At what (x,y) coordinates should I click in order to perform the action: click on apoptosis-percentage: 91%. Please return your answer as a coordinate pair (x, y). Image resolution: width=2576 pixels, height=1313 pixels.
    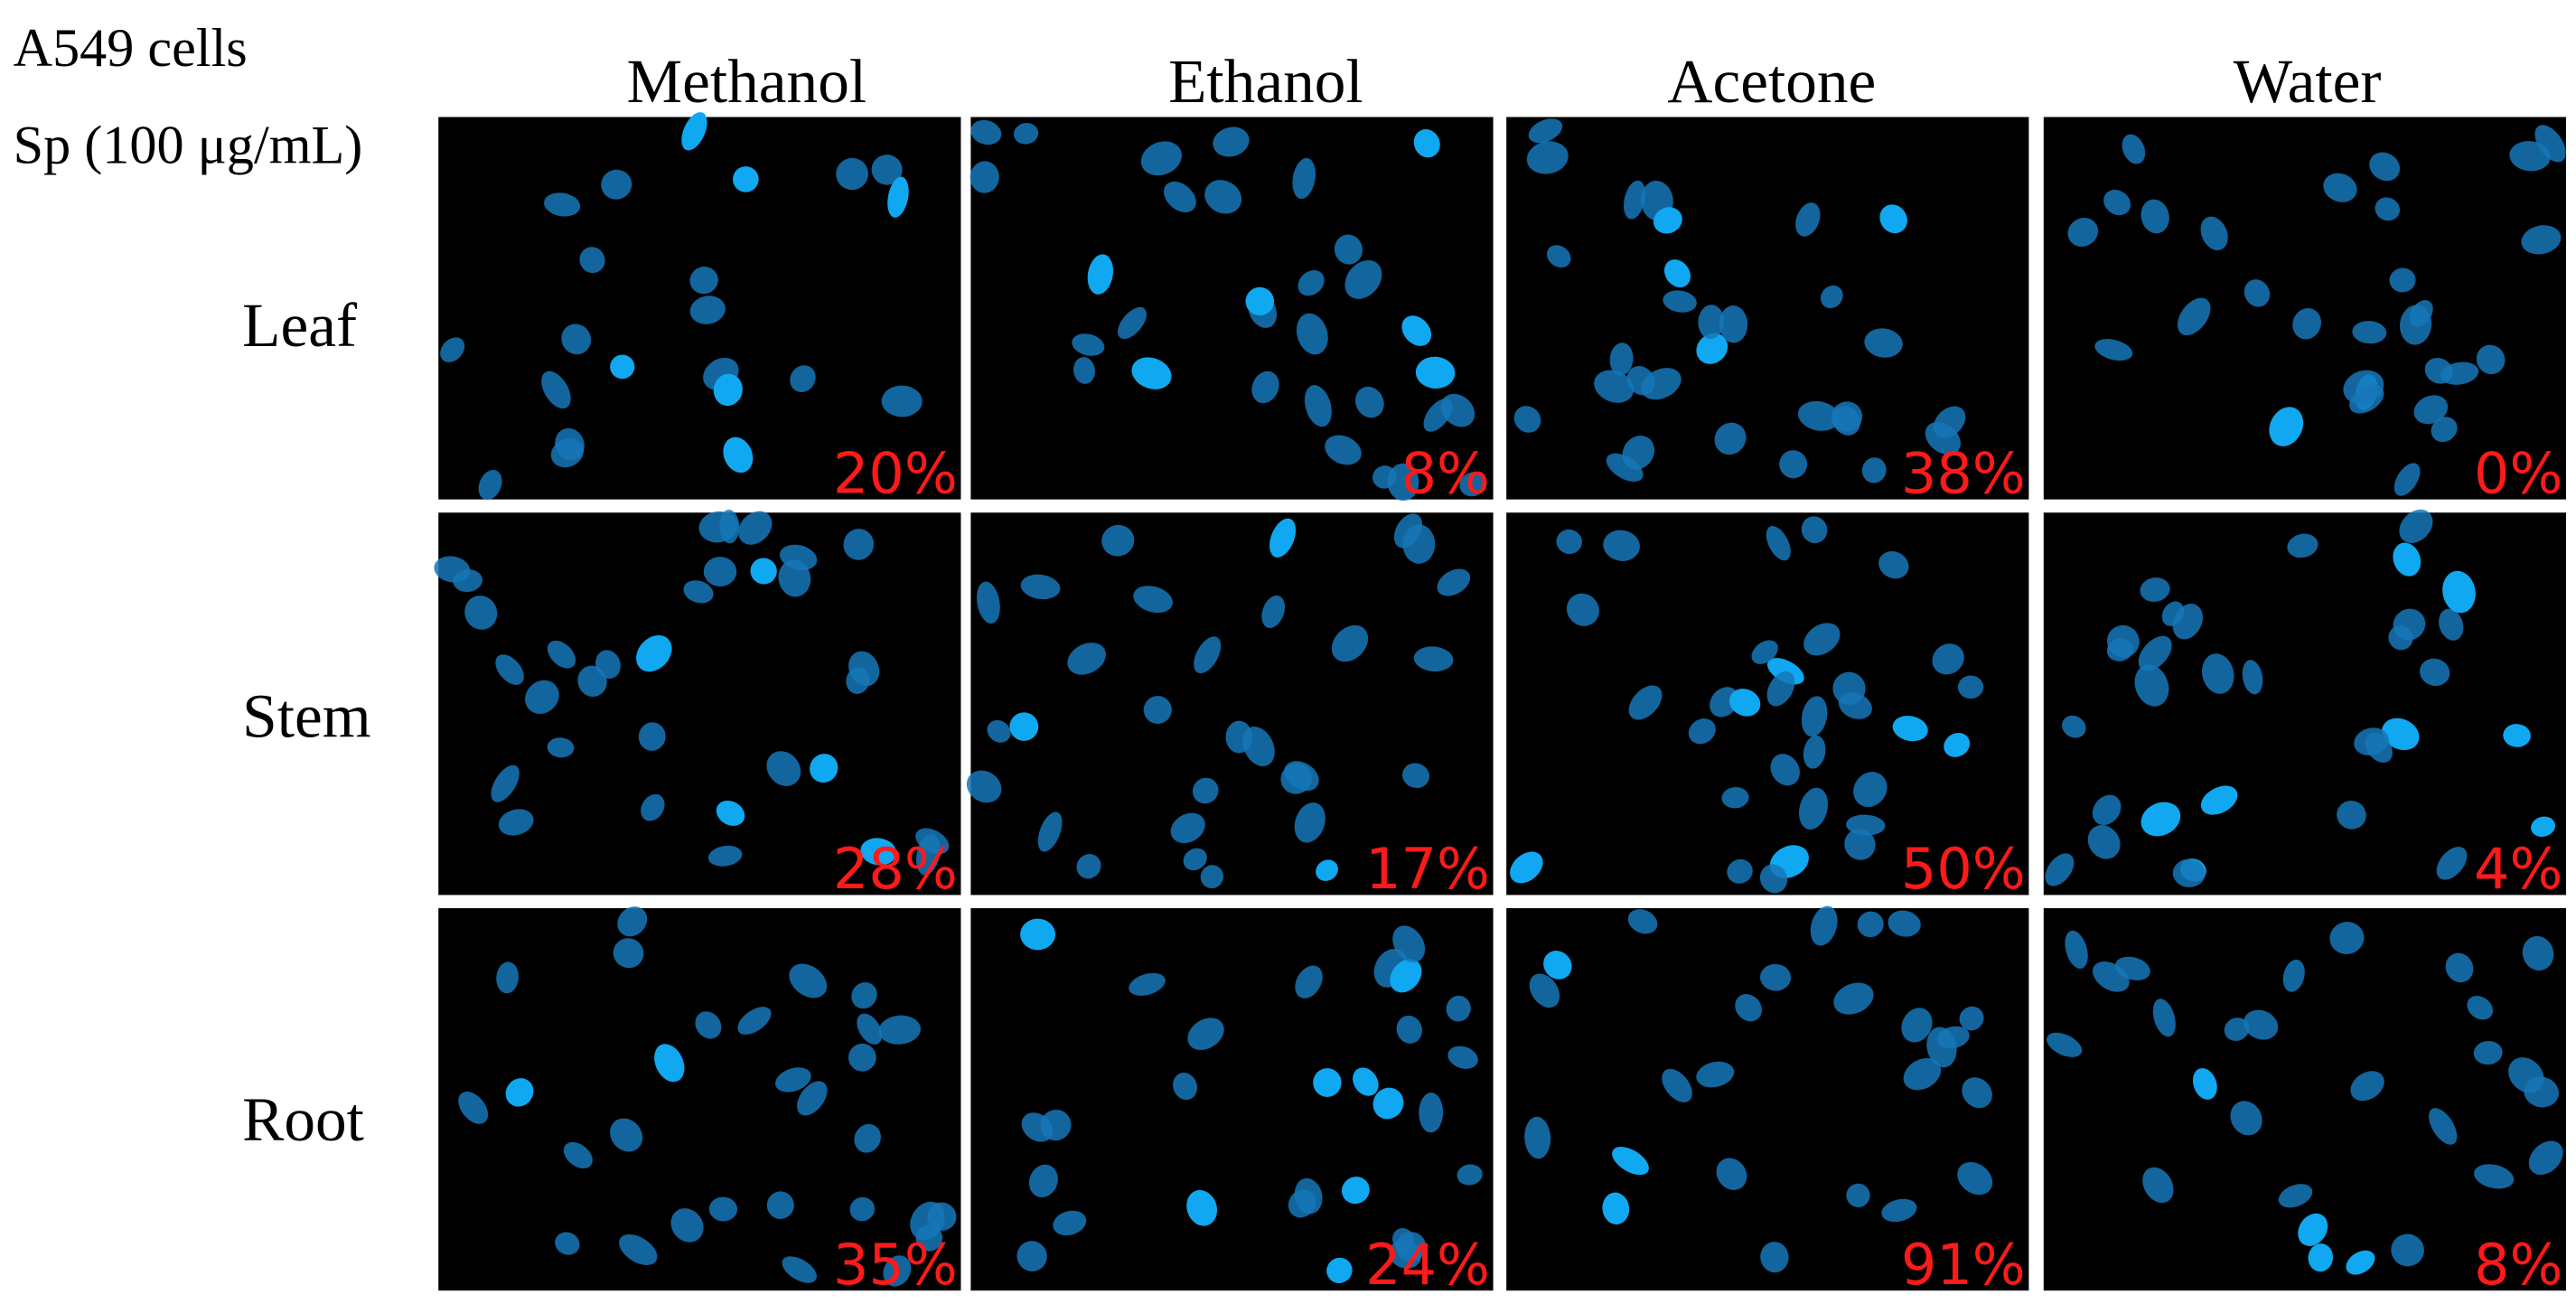
    Looking at the image, I should click on (1963, 1265).